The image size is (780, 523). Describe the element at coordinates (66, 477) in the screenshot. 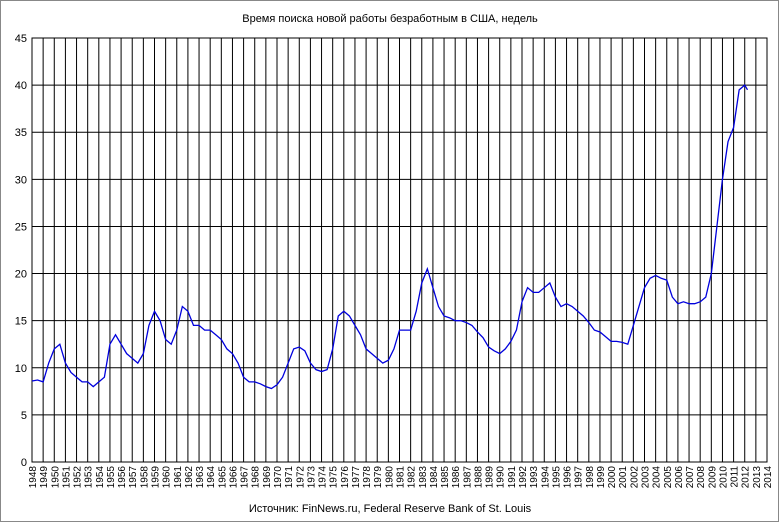

I see `x-tick-label: 1951` at that location.